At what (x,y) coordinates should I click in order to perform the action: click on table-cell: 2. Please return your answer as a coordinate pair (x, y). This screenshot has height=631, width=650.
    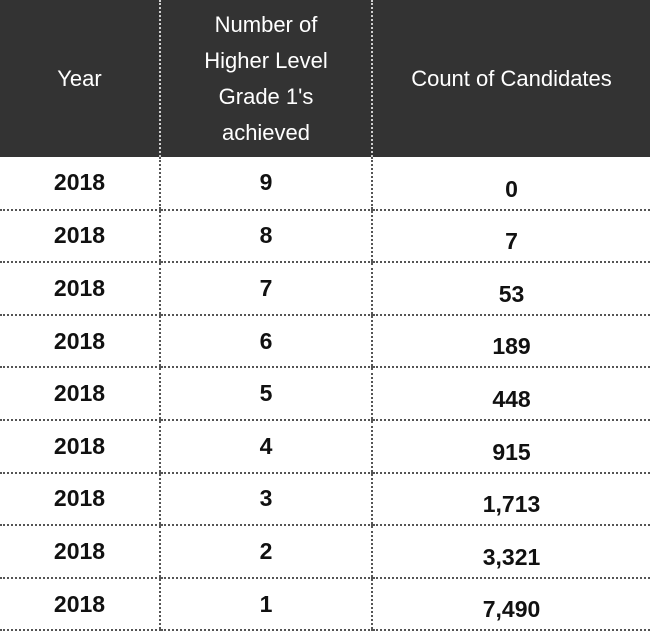
    Looking at the image, I should click on (265, 552).